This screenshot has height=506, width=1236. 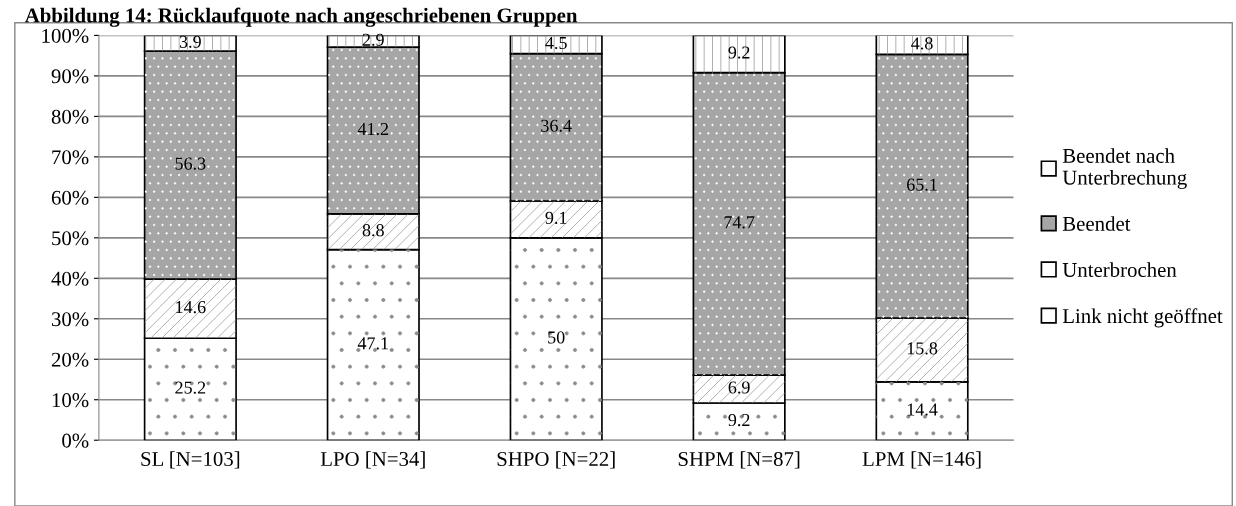 I want to click on y-tick-label: 50%, so click(x=70, y=238).